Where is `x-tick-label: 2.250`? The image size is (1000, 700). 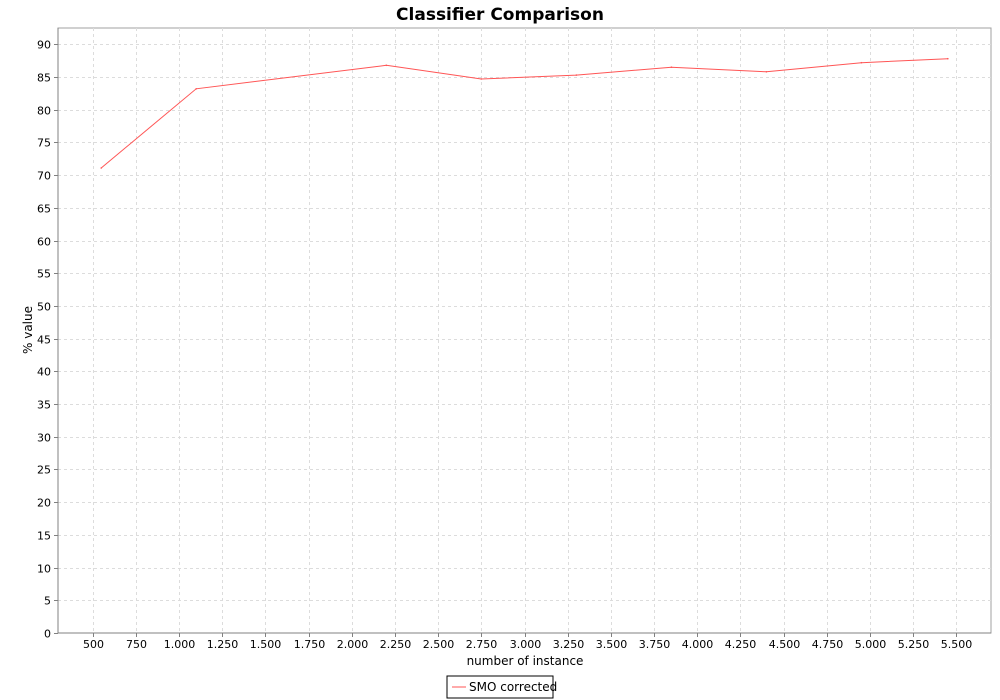 x-tick-label: 2.250 is located at coordinates (396, 644).